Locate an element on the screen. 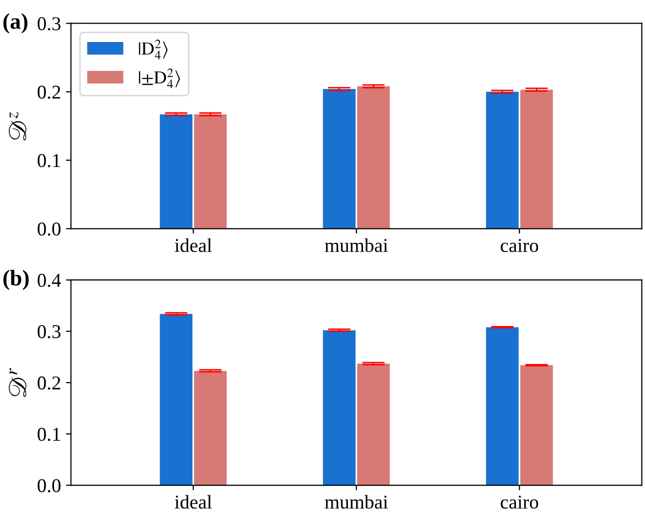 This screenshot has height=519, width=645. y-axis-title: 𝒟$^{r}$ is located at coordinates (17, 382).